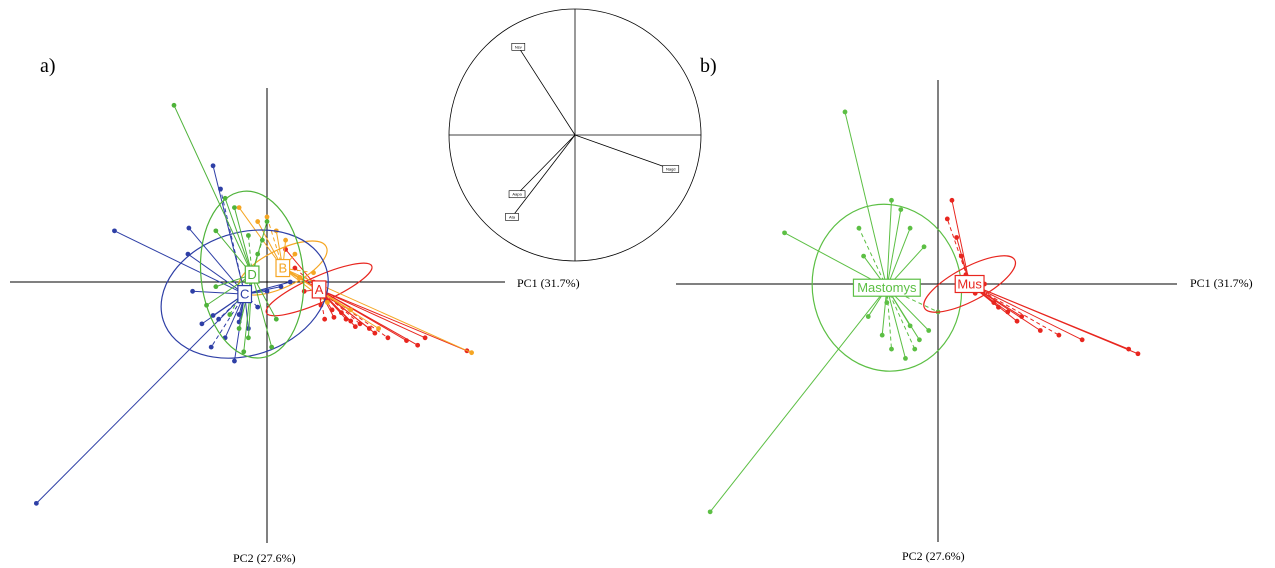  What do you see at coordinates (517, 194) in the screenshot?
I see `vector-aapa-label-box` at bounding box center [517, 194].